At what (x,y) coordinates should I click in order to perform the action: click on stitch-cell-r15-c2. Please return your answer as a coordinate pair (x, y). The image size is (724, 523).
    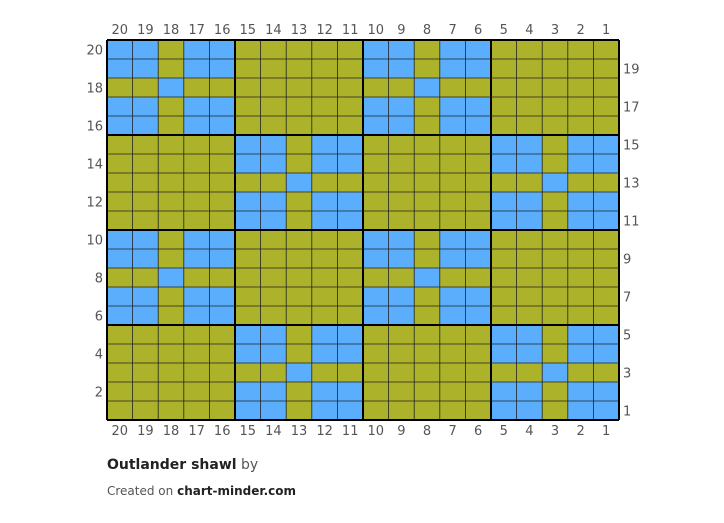
    Looking at the image, I should click on (580, 144).